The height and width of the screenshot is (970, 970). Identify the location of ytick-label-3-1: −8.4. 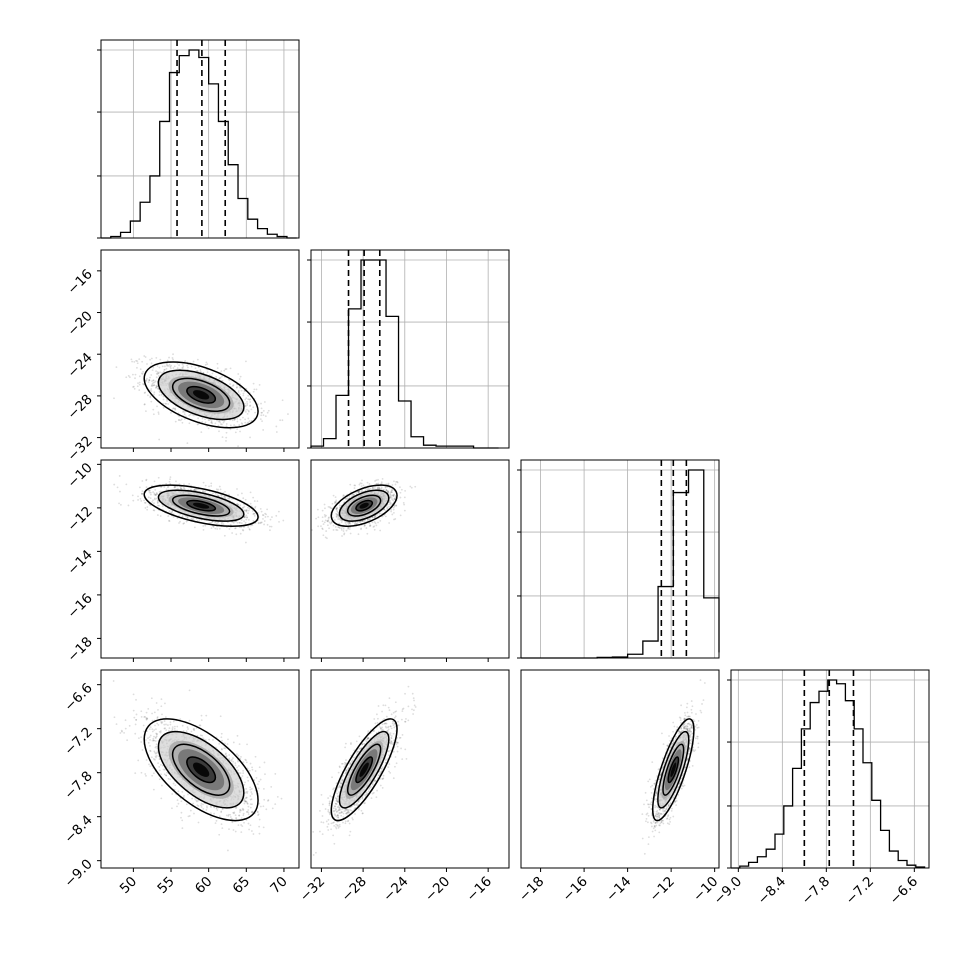
(78, 829).